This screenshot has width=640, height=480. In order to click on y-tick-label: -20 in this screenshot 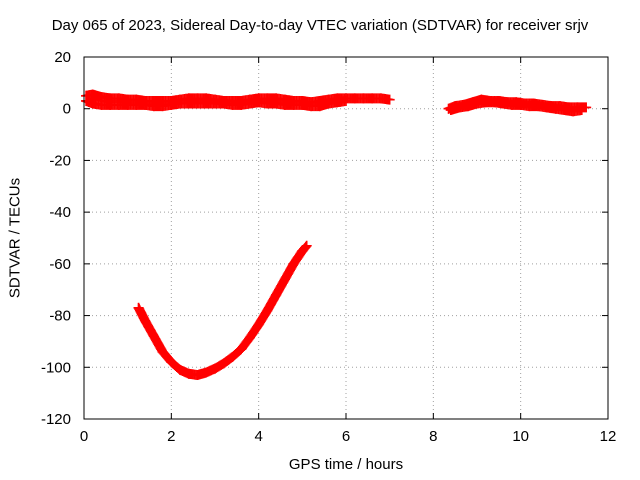, I will do `click(60, 160)`.